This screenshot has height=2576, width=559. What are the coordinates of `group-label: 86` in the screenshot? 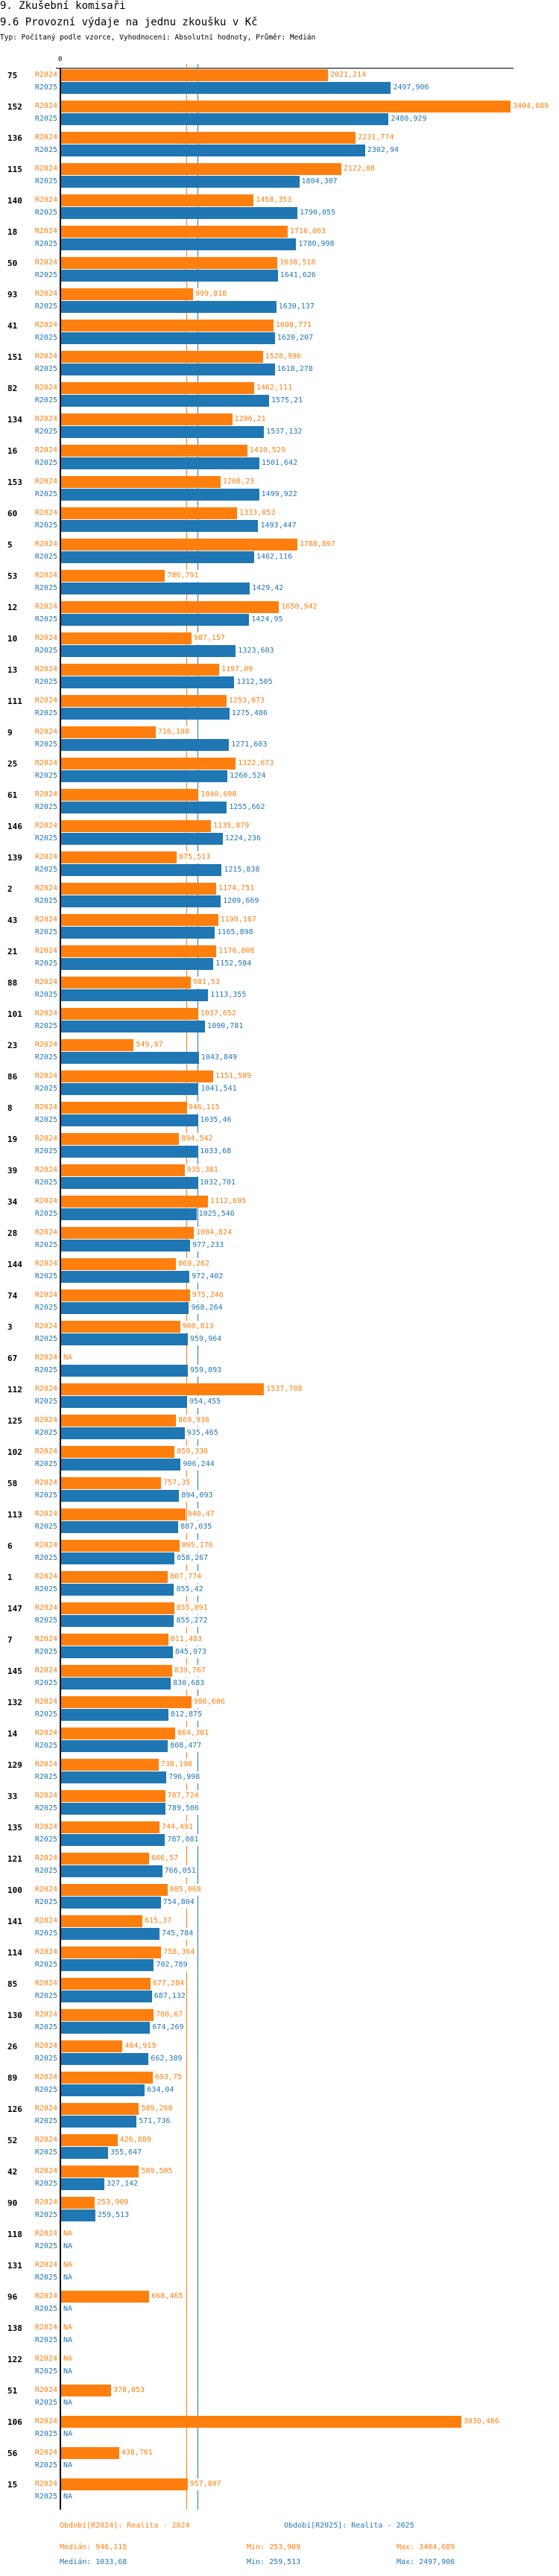 It's located at (12, 1077).